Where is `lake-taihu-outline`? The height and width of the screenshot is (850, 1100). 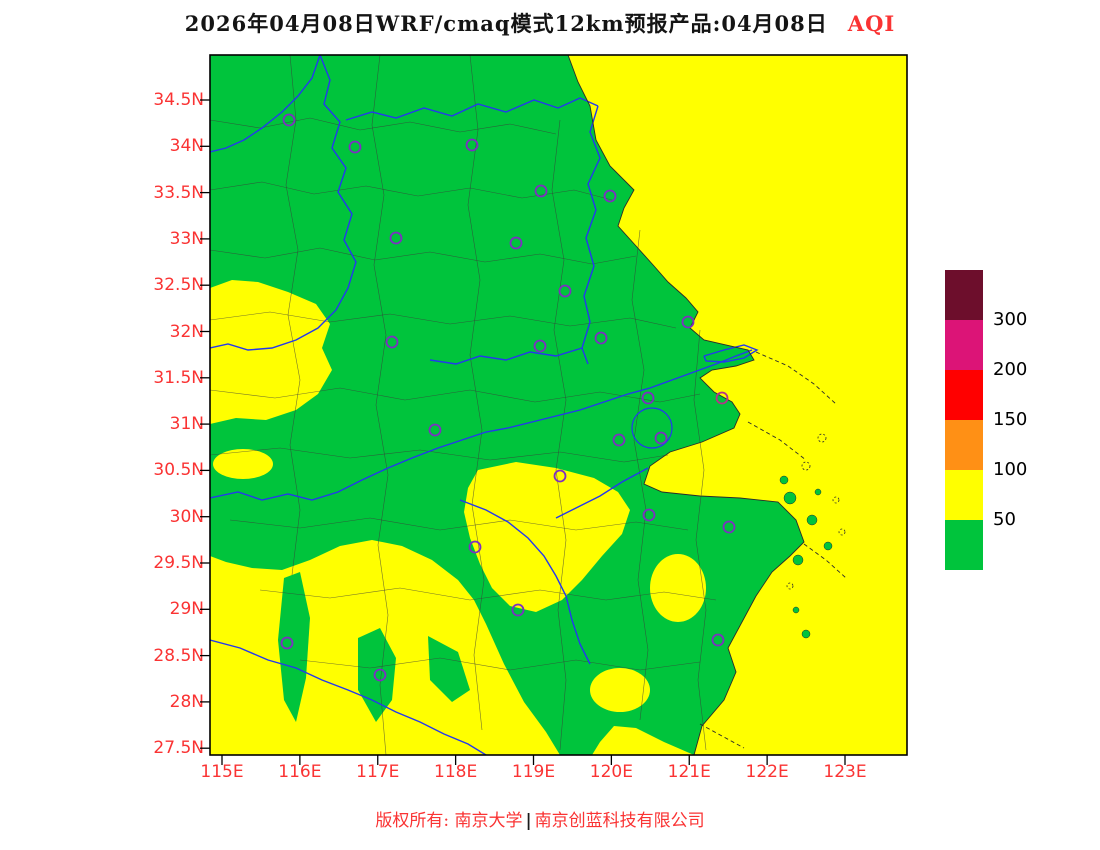 lake-taihu-outline is located at coordinates (652, 428).